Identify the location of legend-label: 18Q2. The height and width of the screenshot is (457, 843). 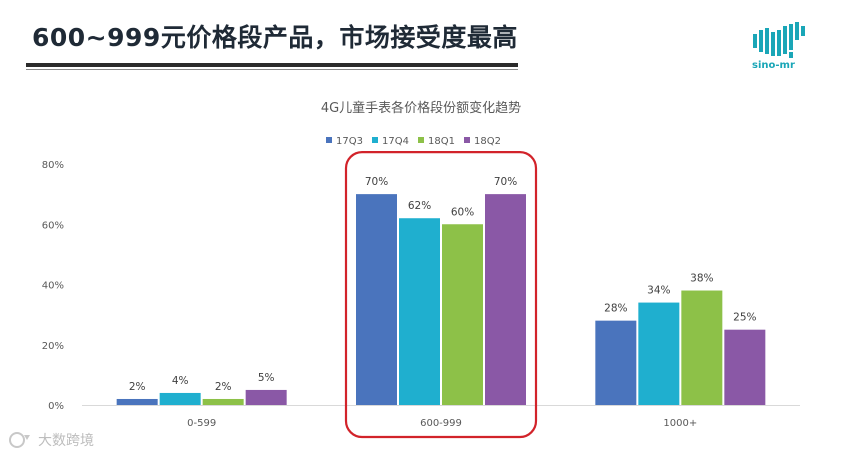
(487, 141).